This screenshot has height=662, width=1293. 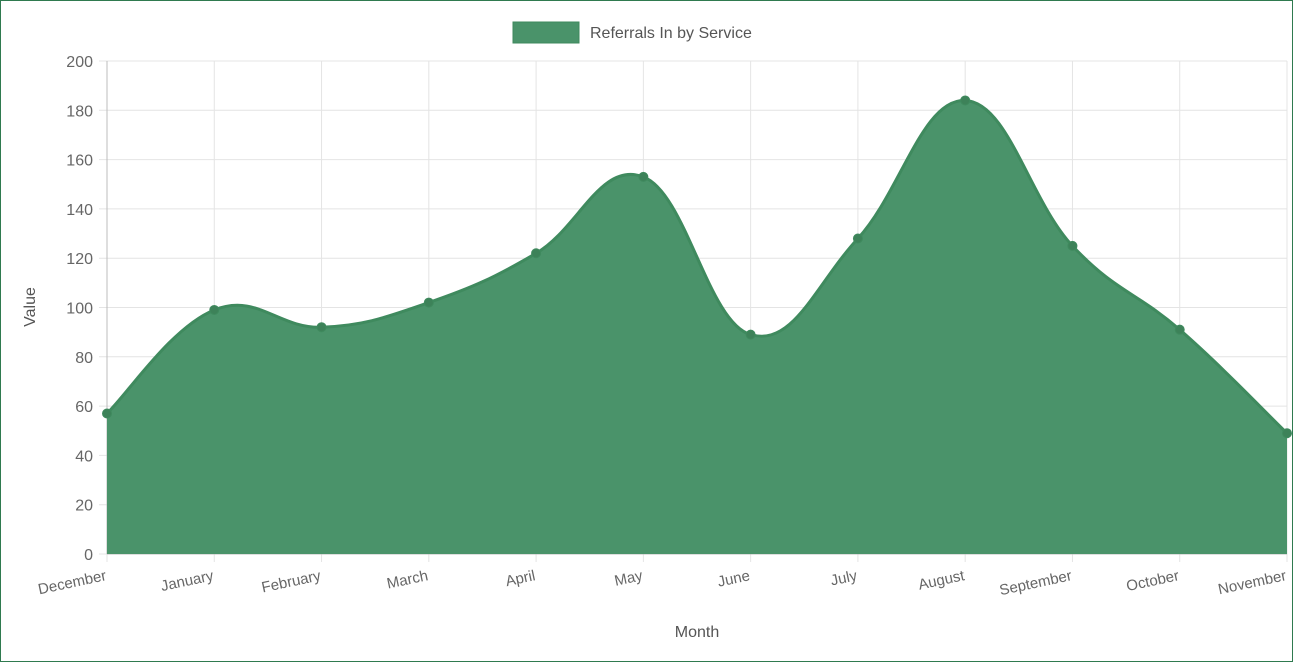 I want to click on data-point-january, so click(x=214, y=309).